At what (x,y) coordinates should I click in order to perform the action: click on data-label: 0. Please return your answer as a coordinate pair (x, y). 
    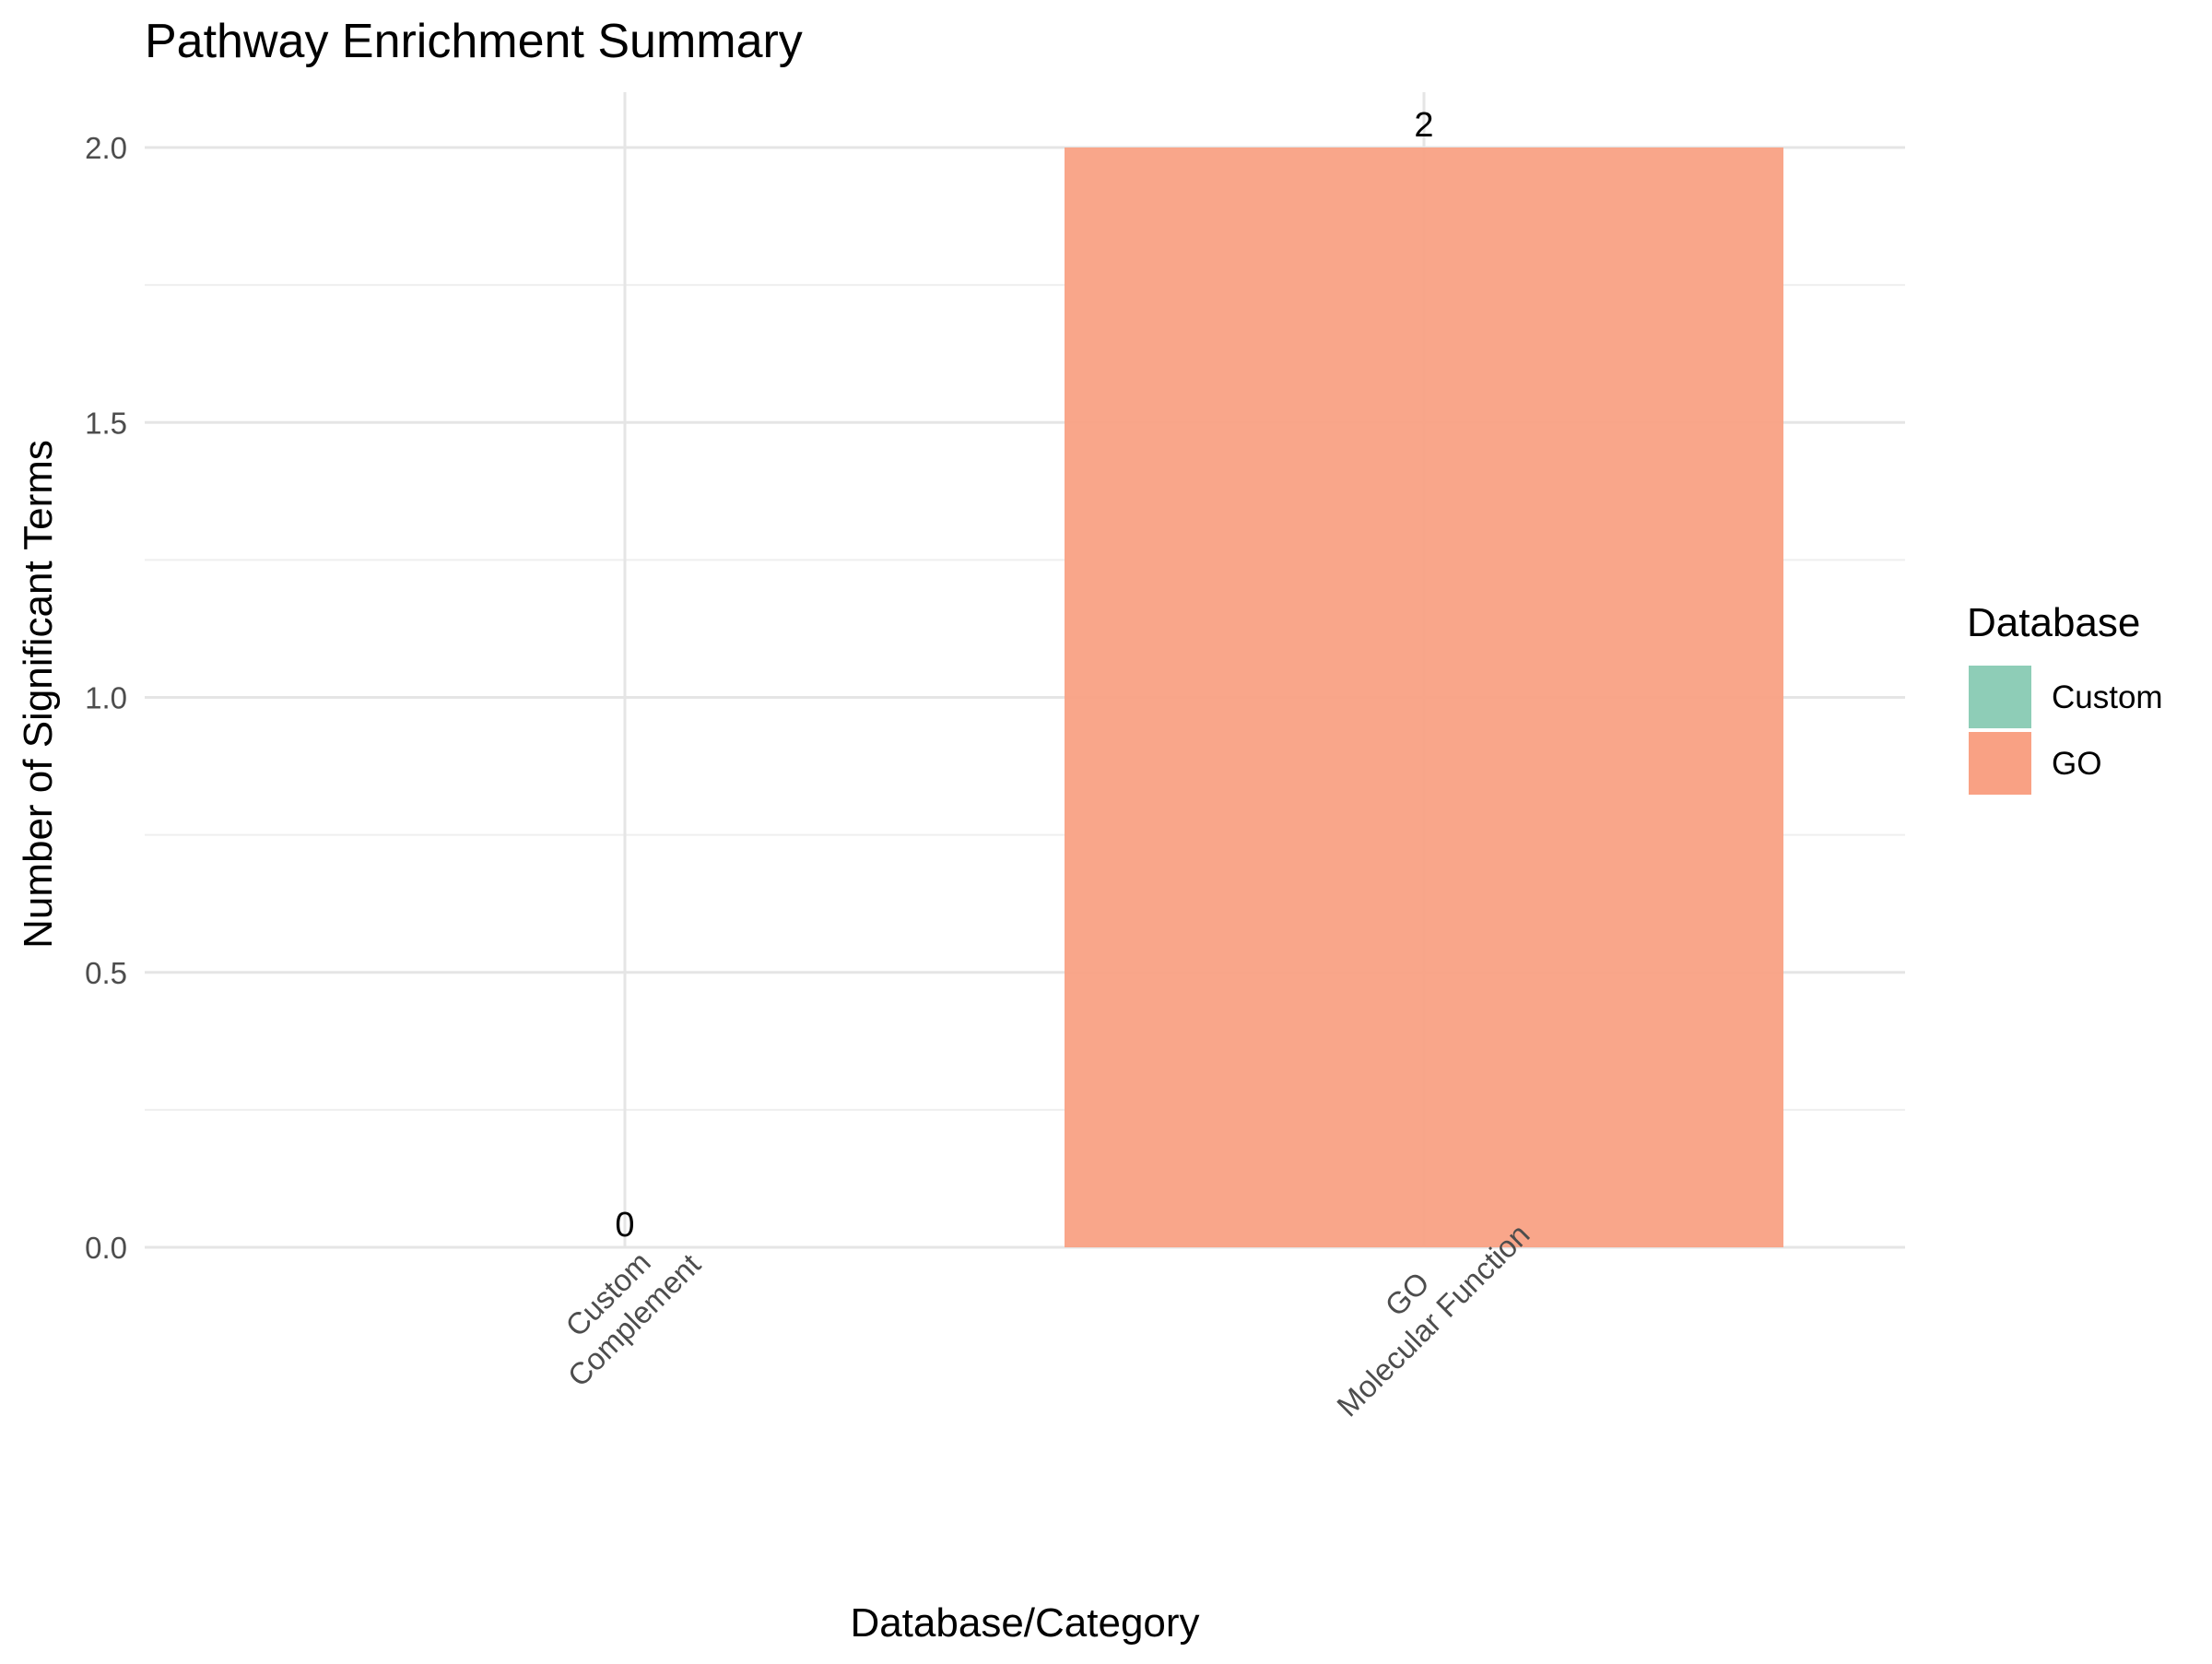
    Looking at the image, I should click on (624, 1225).